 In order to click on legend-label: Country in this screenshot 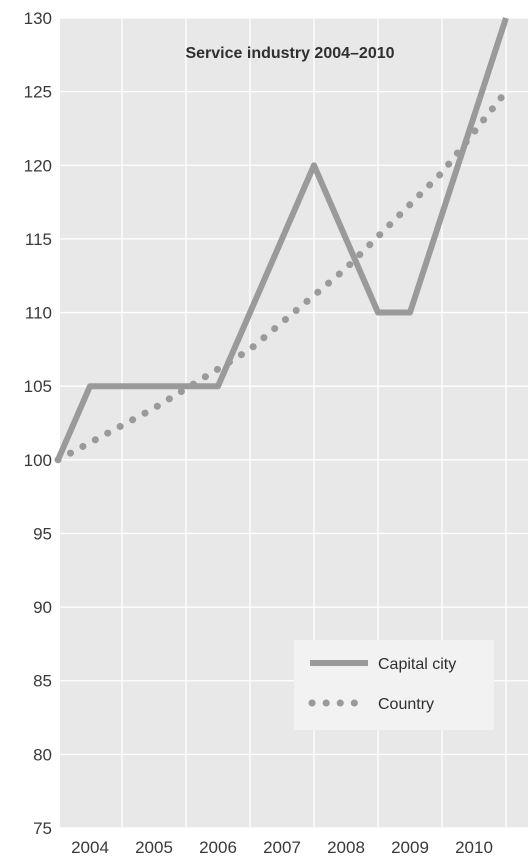, I will do `click(406, 704)`.